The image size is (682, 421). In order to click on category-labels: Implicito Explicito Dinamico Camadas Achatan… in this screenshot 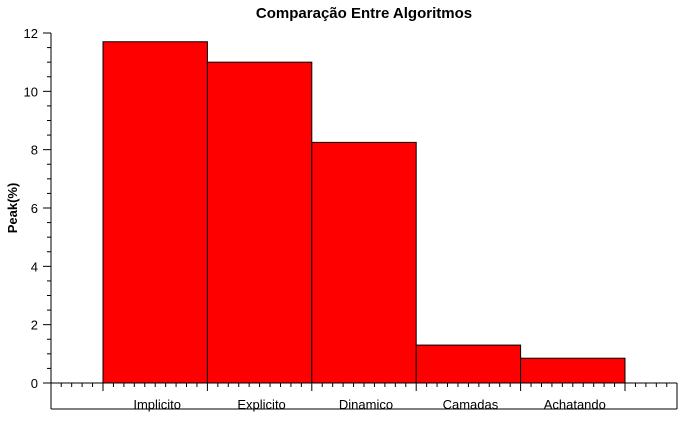, I will do `click(369, 404)`.